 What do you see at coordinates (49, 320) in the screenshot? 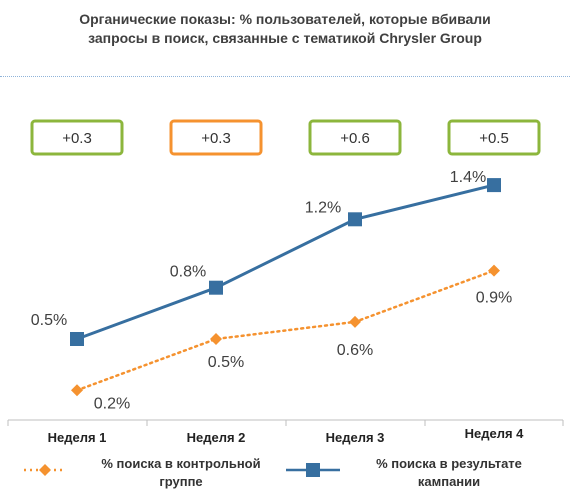
I see `data-label-campaign: 0.5%` at bounding box center [49, 320].